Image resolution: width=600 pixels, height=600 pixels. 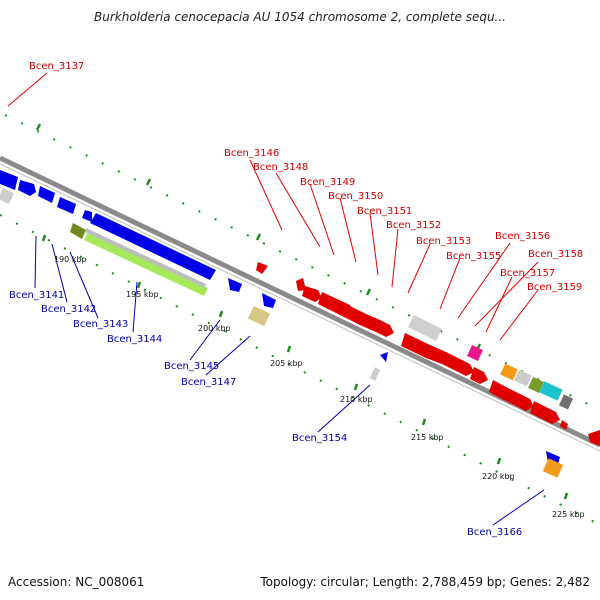 What do you see at coordinates (568, 514) in the screenshot?
I see `scale-label: 225 kbp` at bounding box center [568, 514].